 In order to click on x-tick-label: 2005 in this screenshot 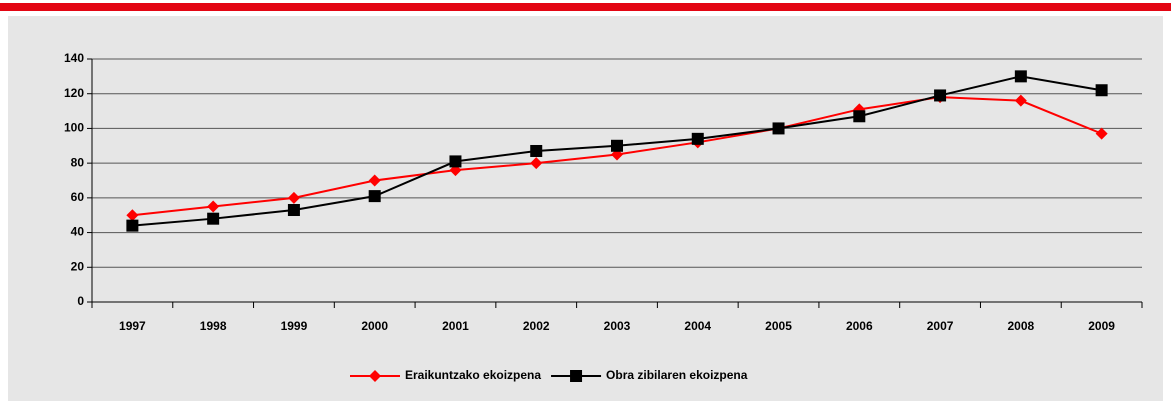, I will do `click(778, 326)`.